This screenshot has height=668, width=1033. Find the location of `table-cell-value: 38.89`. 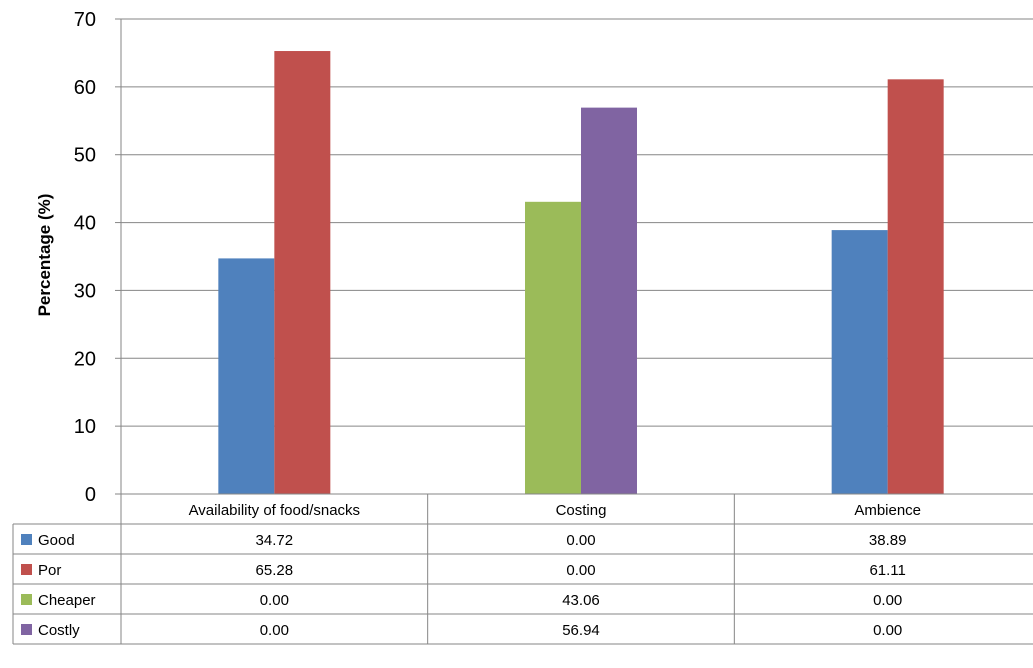

table-cell-value: 38.89 is located at coordinates (888, 540).